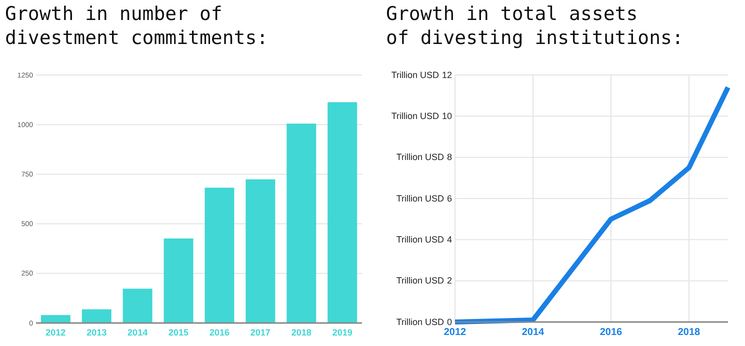 The width and height of the screenshot is (745, 346). I want to click on x-tick-label: 2019, so click(342, 332).